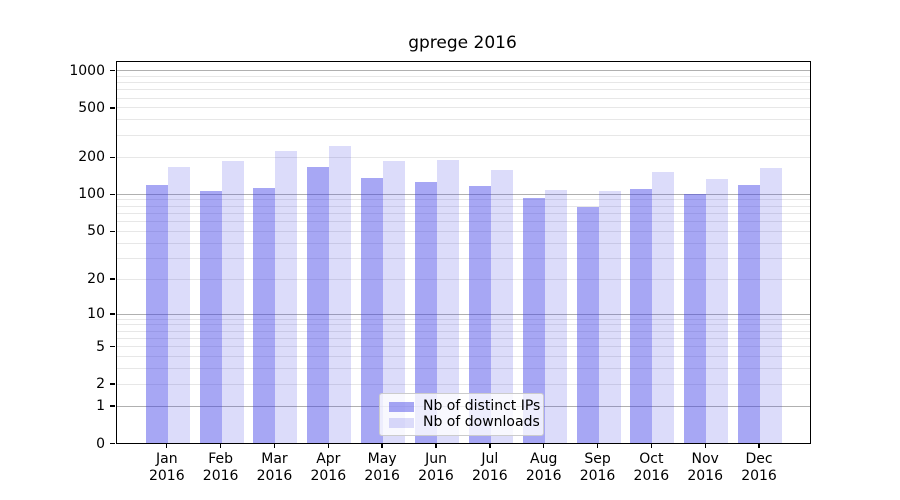  What do you see at coordinates (210, 317) in the screenshot?
I see `bar-feb-distinct-ips` at bounding box center [210, 317].